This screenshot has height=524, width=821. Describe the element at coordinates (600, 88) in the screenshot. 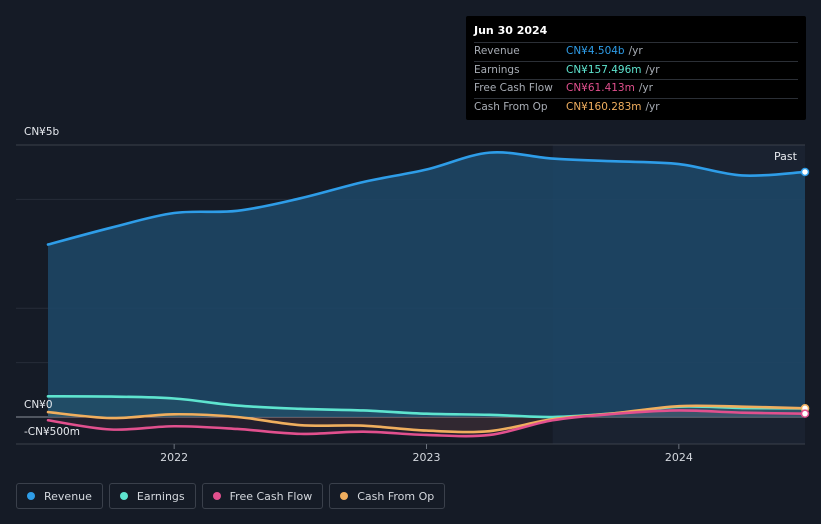

I see `tooltip-fcf-value: CN¥61.413m` at that location.